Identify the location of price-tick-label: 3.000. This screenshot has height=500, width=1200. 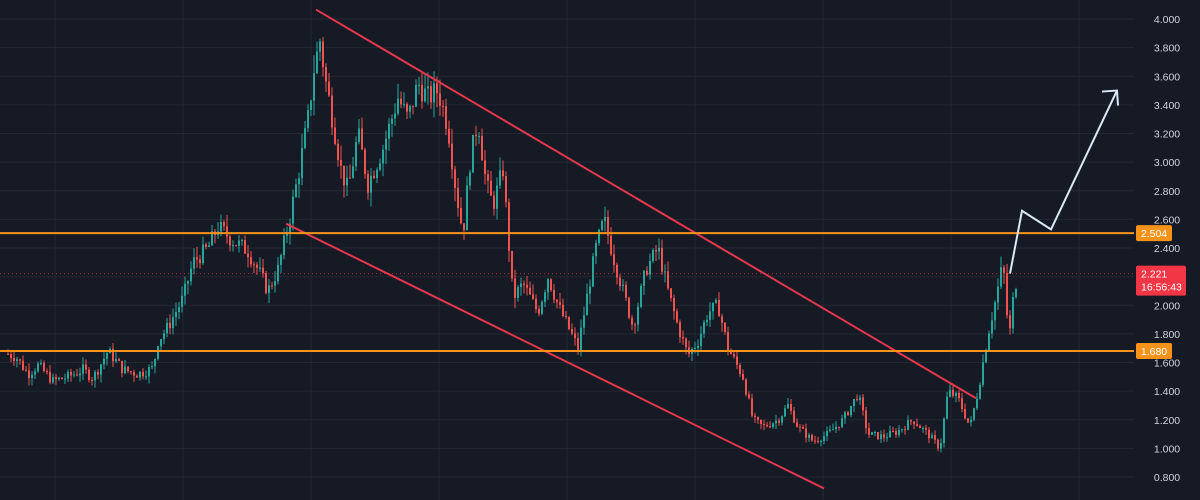
(1167, 163).